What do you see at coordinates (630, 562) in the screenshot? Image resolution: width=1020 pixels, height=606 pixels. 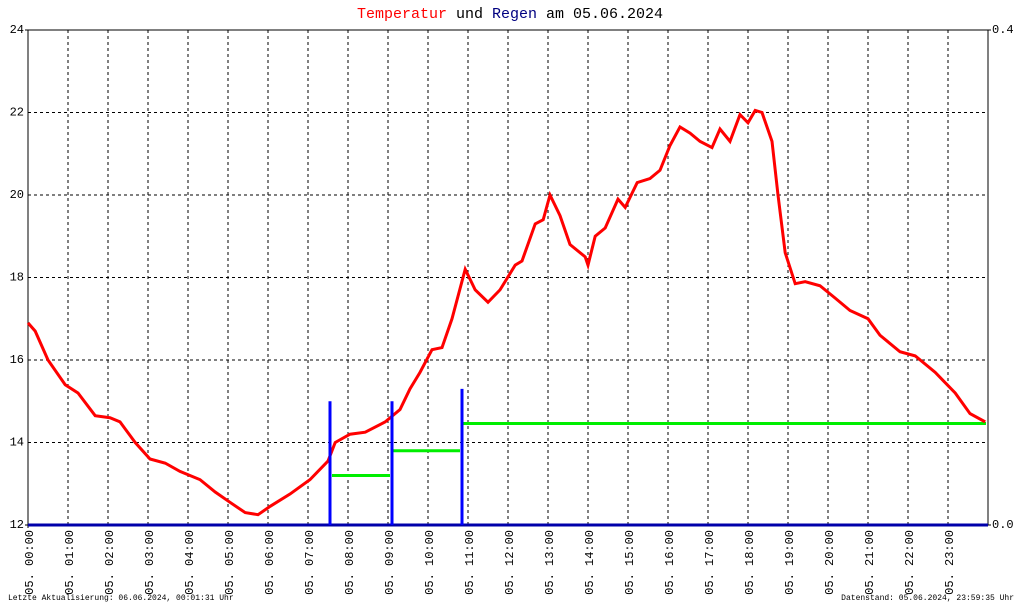 I see `x-tick-label: 05. 15:00` at bounding box center [630, 562].